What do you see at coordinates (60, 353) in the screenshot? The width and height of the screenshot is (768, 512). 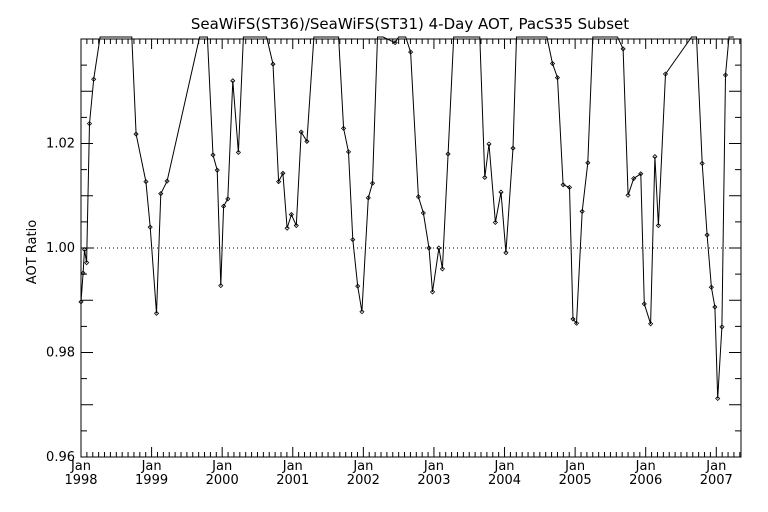 I see `y-tick-label: 0.98` at bounding box center [60, 353].